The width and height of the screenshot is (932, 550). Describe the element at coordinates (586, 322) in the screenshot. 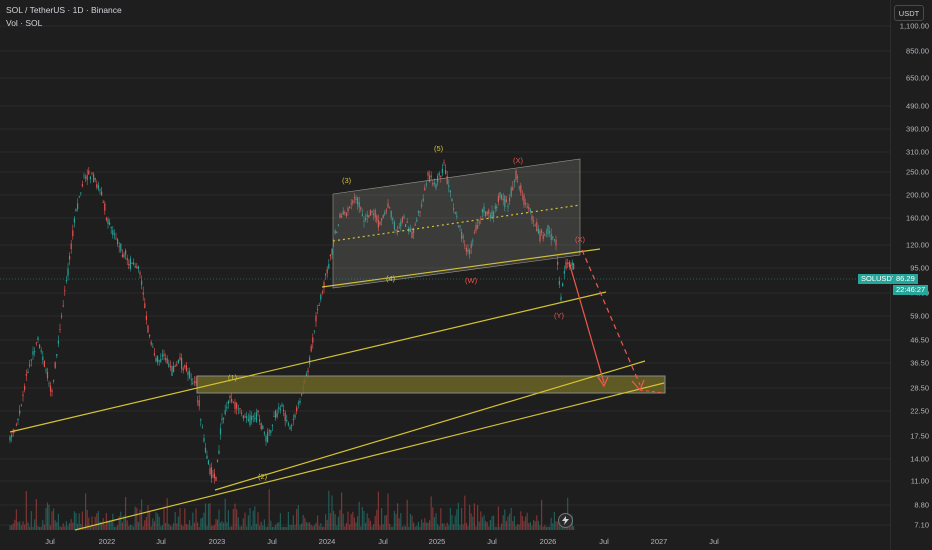

I see `projection-arrow-solid` at that location.